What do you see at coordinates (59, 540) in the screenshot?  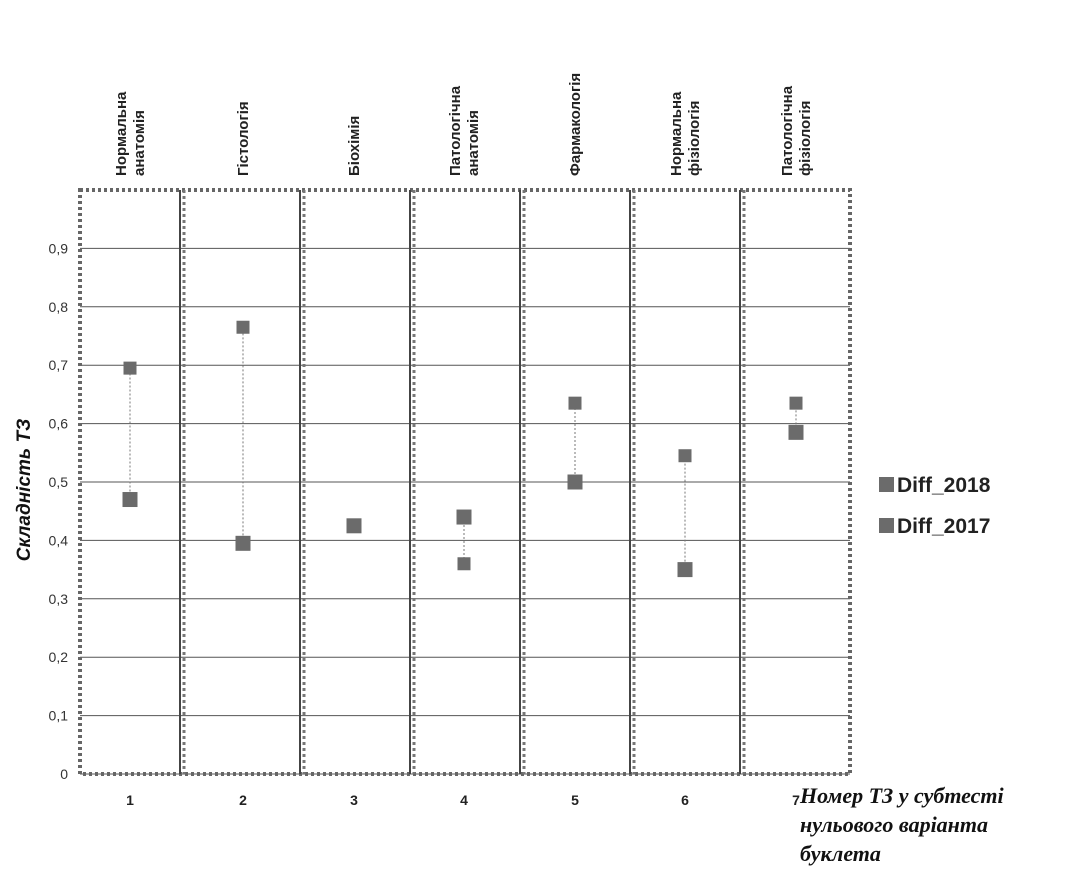 I see `y-tick-label: 0,4` at bounding box center [59, 540].